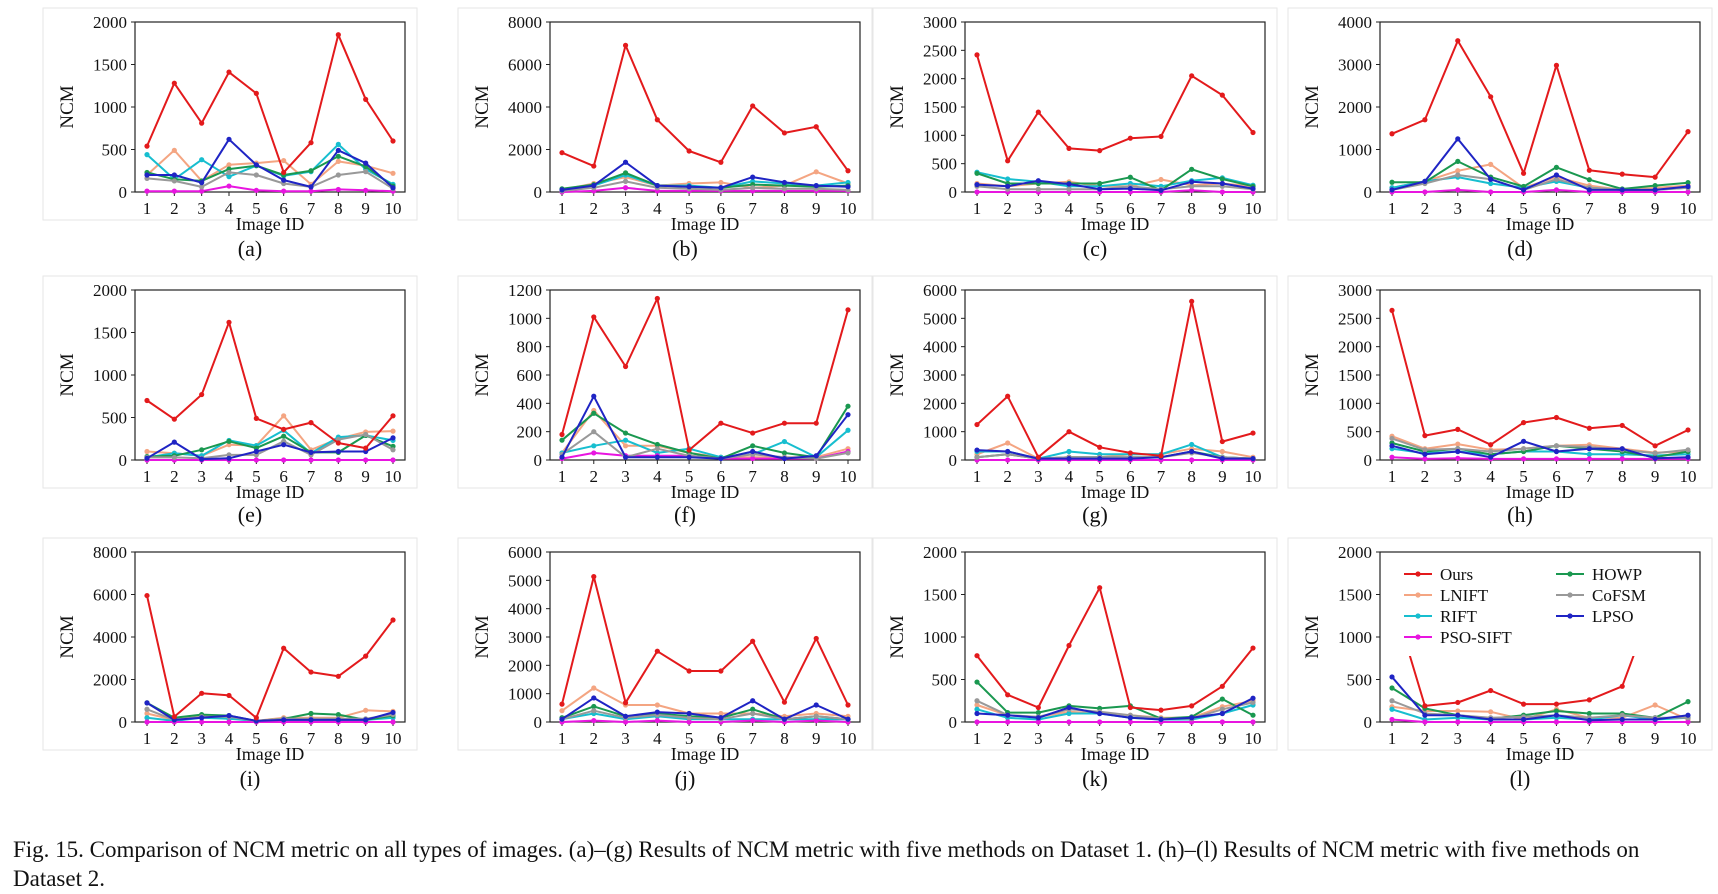  What do you see at coordinates (1539, 607) in the screenshot?
I see `legend: Ours HOWP LNIFT CoFSM RIFT LPSO PSO-SIFT` at bounding box center [1539, 607].